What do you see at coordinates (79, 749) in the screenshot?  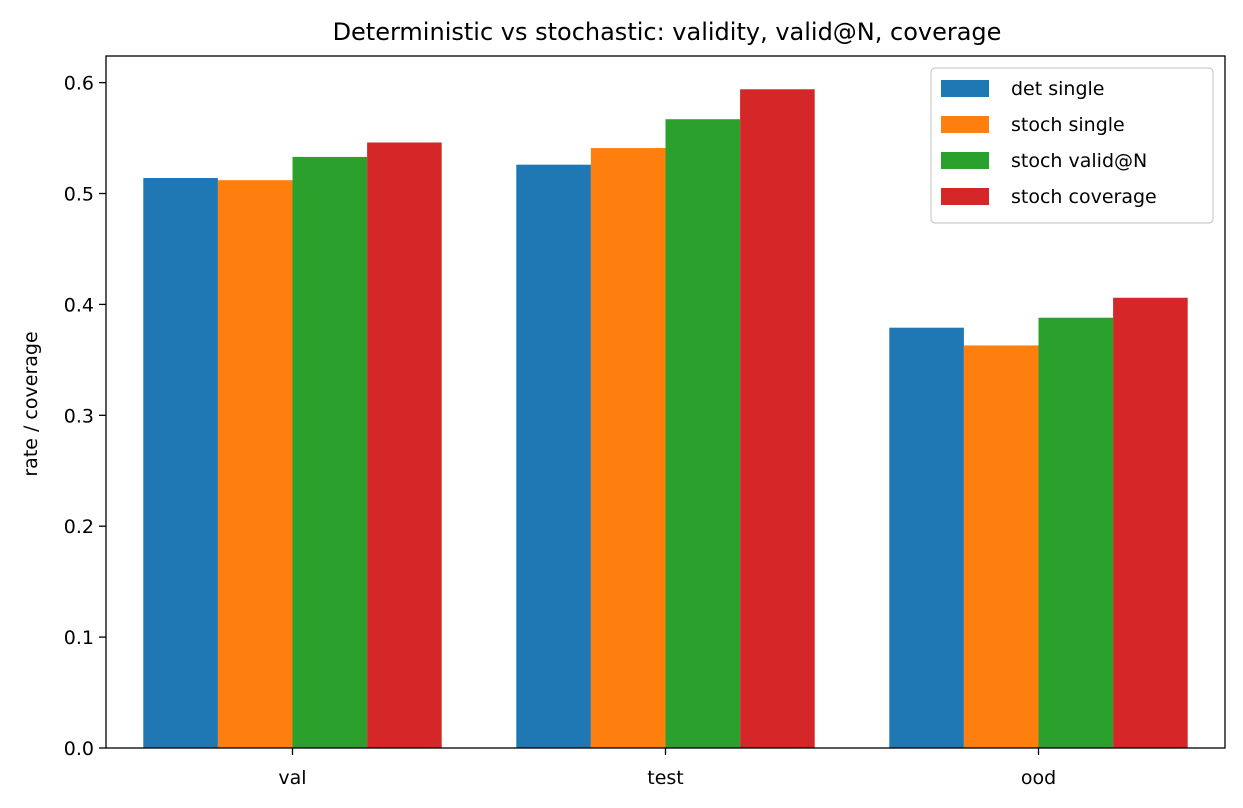 I see `y-tick-label: 0.0` at bounding box center [79, 749].